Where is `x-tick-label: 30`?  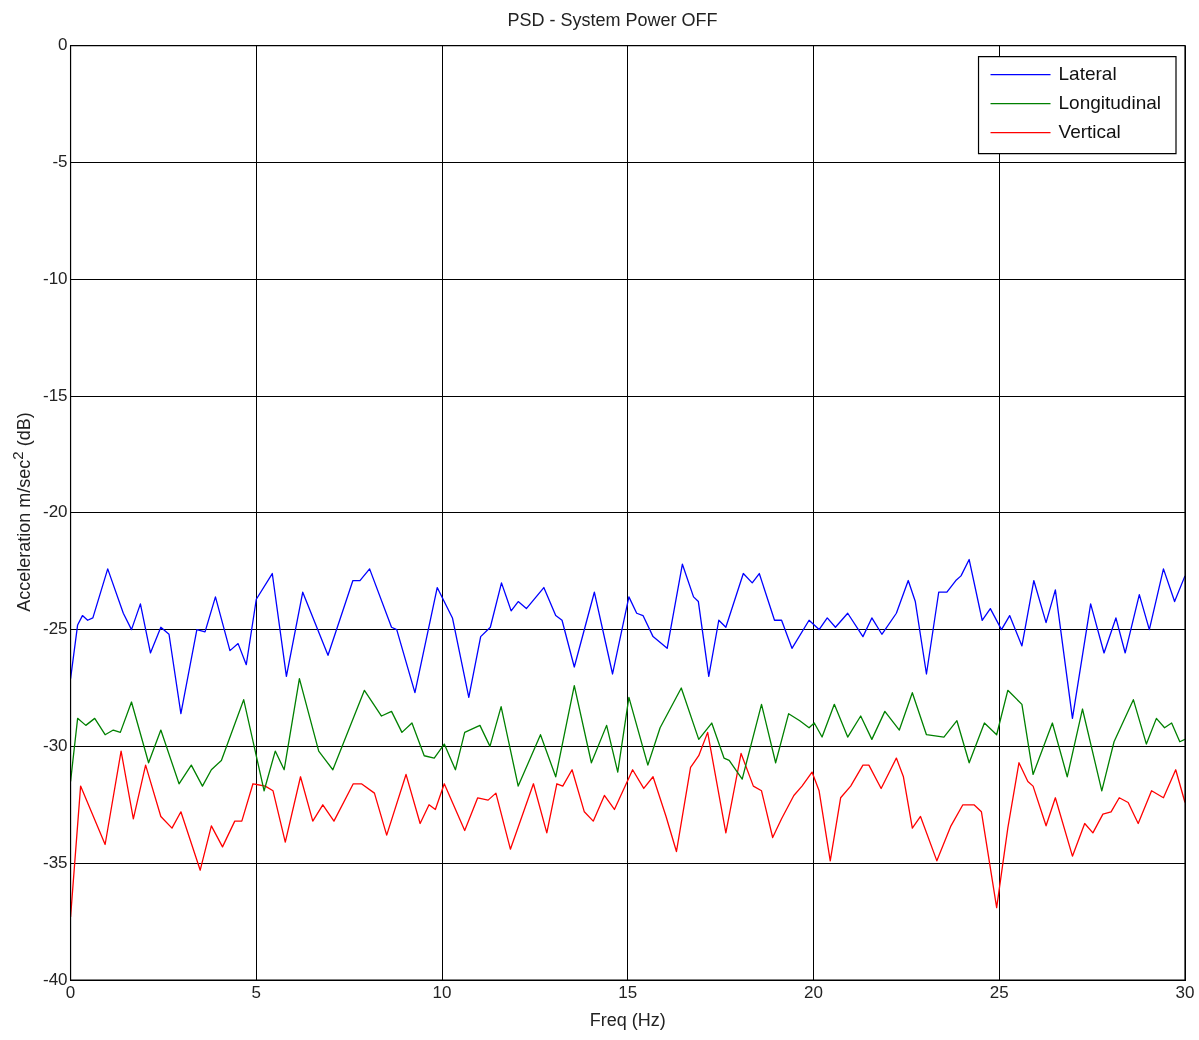 x-tick-label: 30 is located at coordinates (1185, 992).